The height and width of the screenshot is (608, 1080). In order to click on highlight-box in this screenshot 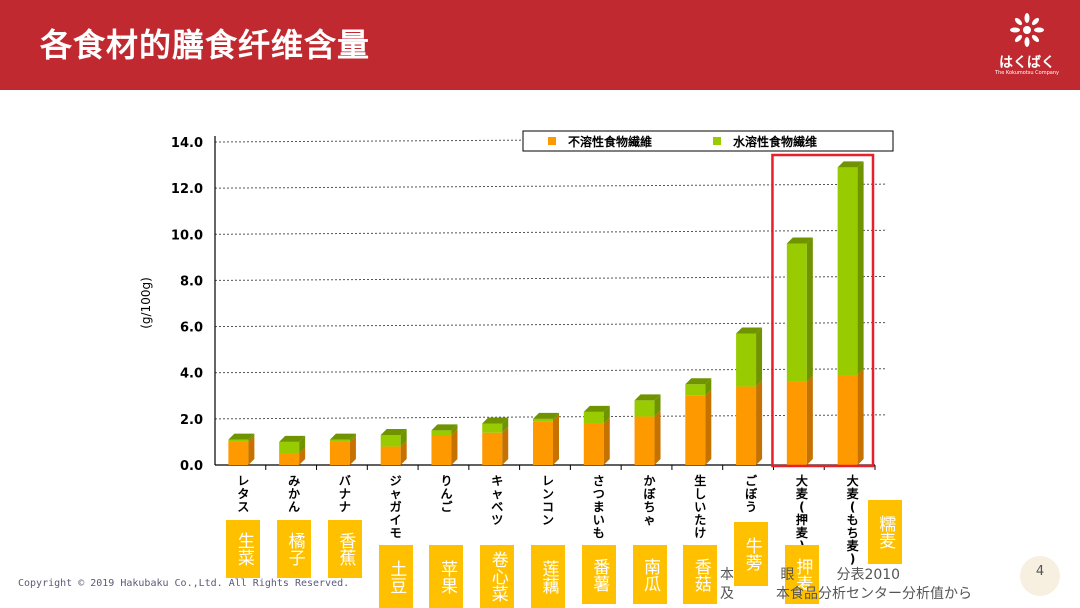, I will do `click(823, 310)`.